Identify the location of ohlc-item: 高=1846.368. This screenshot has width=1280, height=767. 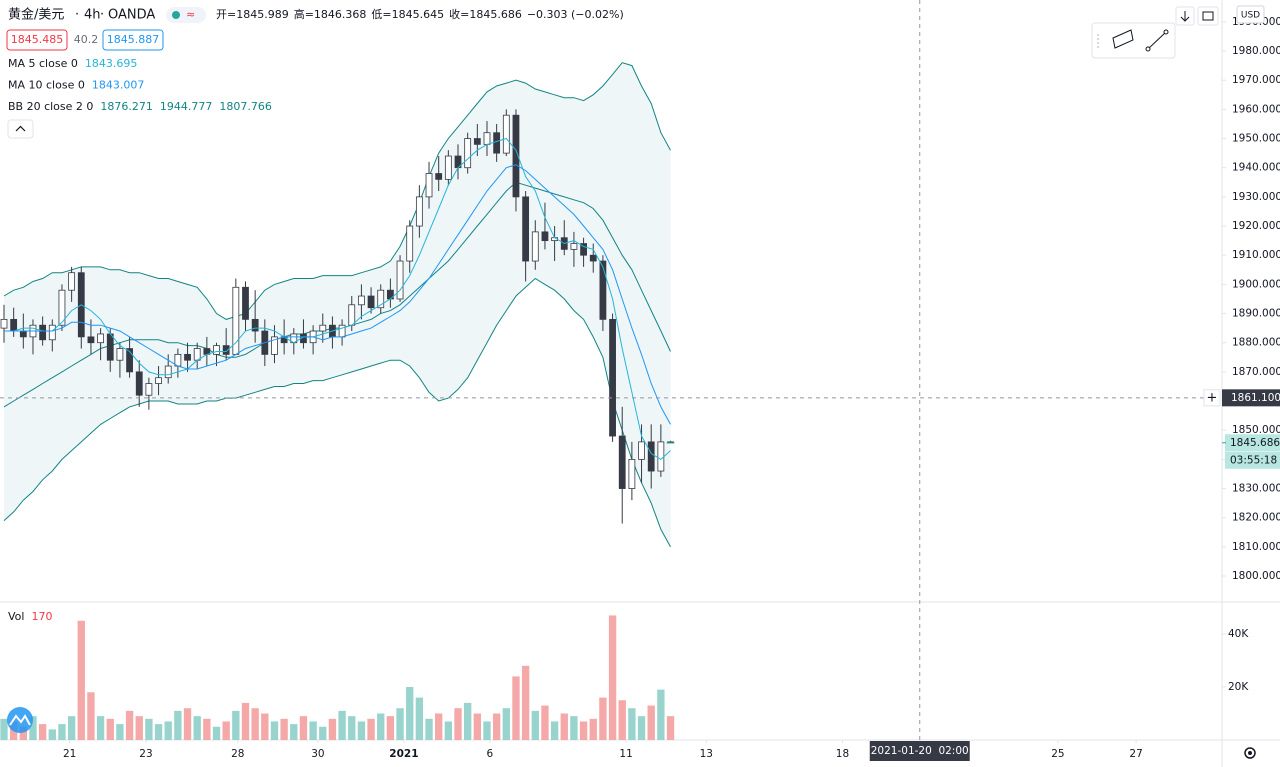
(330, 14).